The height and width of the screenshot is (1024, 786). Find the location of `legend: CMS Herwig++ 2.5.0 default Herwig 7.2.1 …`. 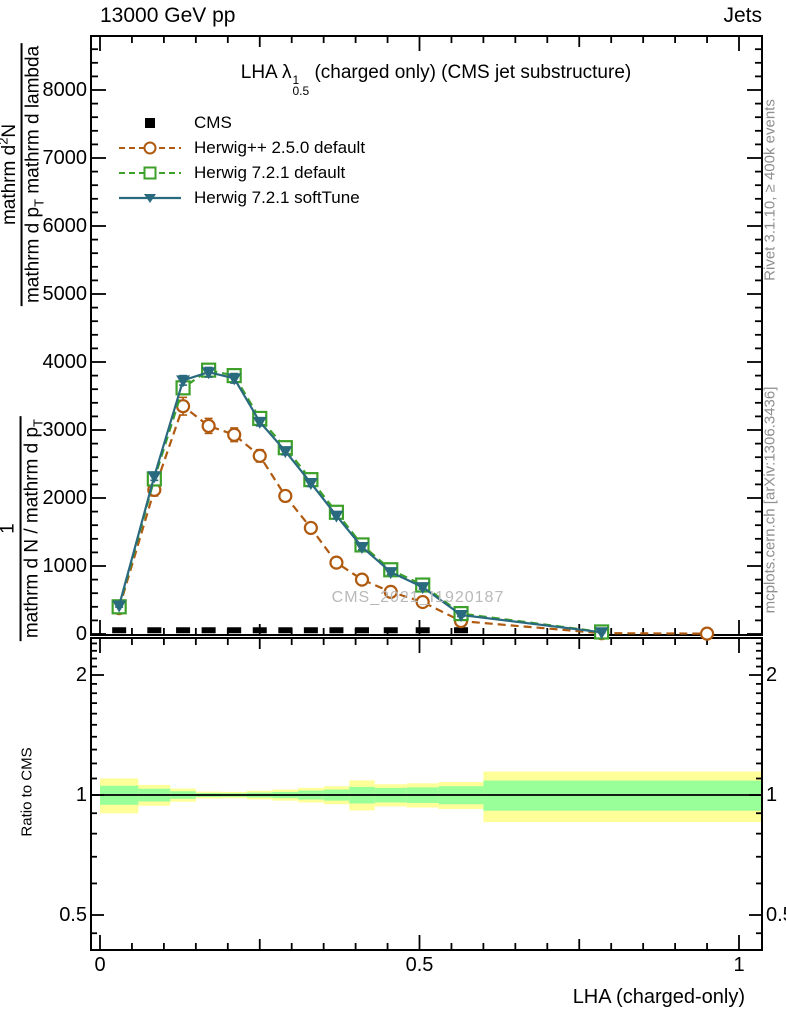

legend: CMS Herwig++ 2.5.0 default Herwig 7.2.1 … is located at coordinates (241, 160).